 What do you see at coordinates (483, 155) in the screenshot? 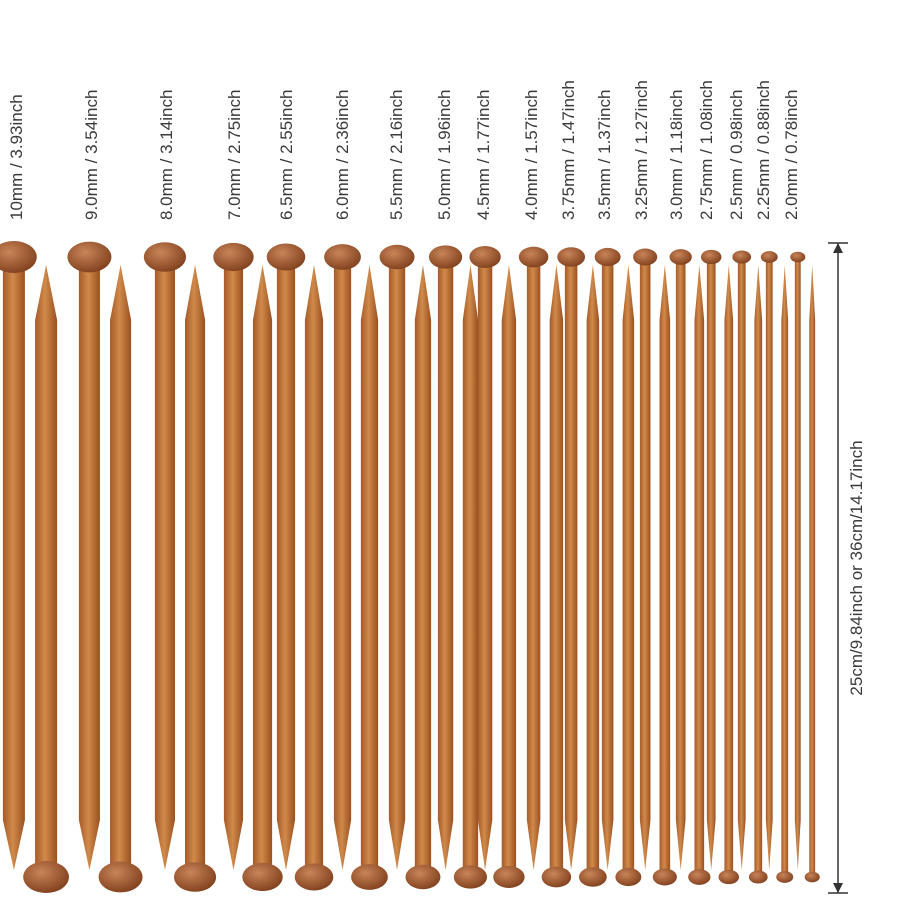
I see `size-label: 4.5mm / 1.77inch` at bounding box center [483, 155].